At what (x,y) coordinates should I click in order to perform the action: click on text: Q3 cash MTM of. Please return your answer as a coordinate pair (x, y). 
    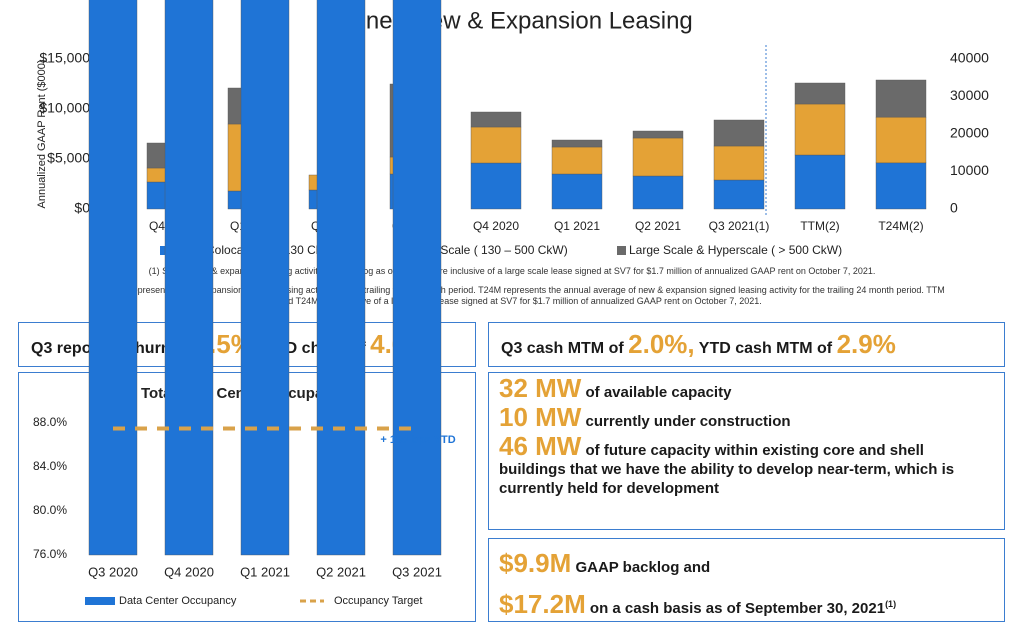
    Looking at the image, I should click on (562, 348).